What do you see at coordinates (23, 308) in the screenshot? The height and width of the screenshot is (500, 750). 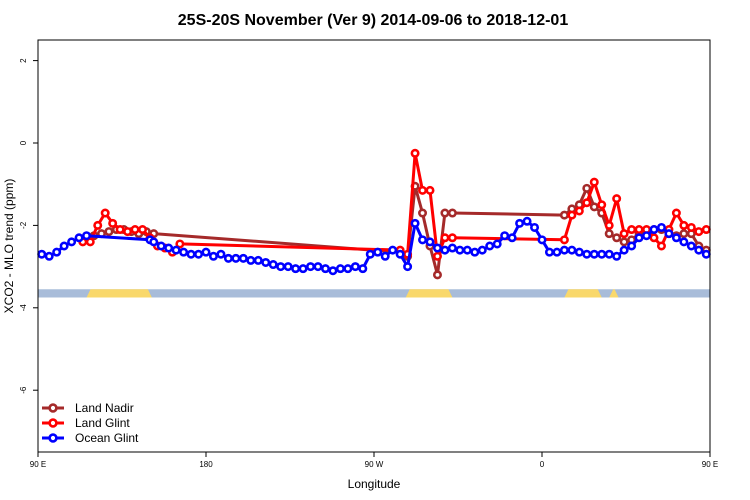 I see `y-tick-label: -4` at bounding box center [23, 308].